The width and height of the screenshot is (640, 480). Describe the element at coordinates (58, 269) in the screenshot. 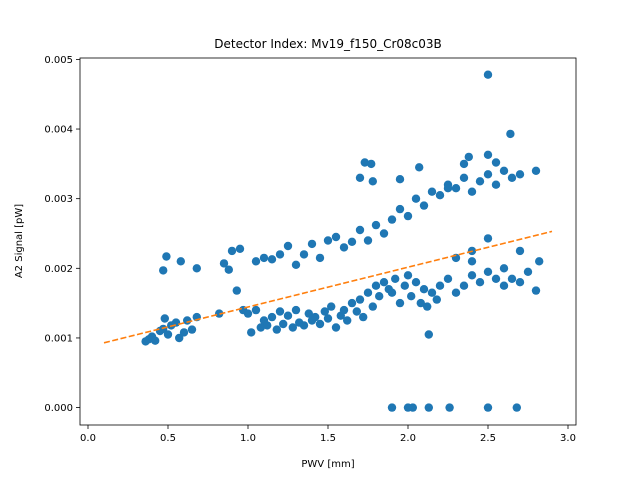

I see `y-tick-label-2: 0.002` at that location.